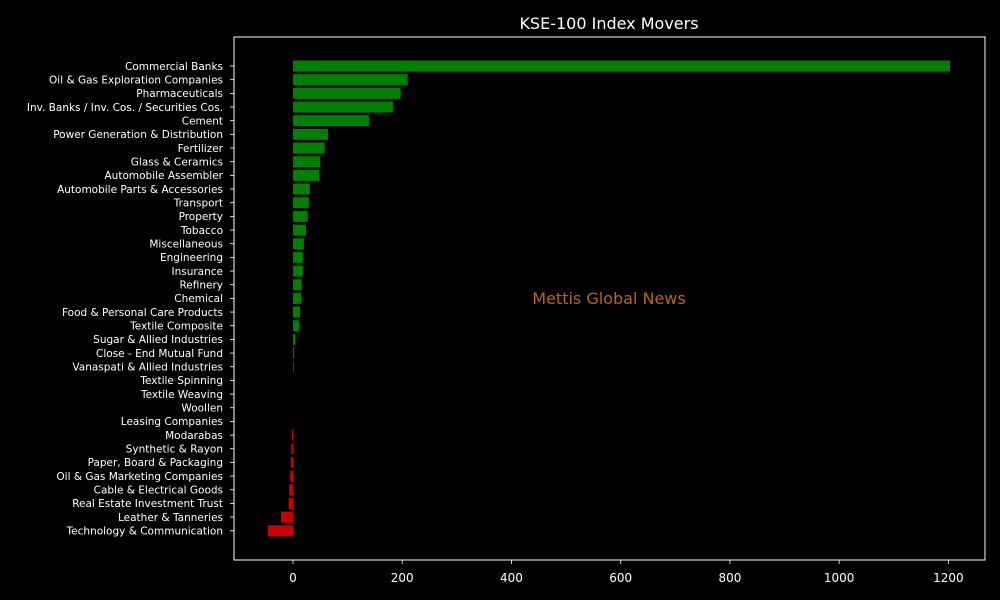  I want to click on category-label: Automobile Parts & Accessories, so click(140, 190).